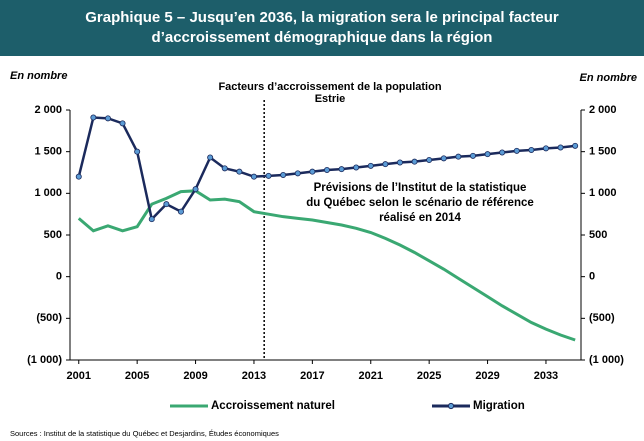 Image resolution: width=644 pixels, height=441 pixels. I want to click on y2-tick-label: 2 000, so click(603, 110).